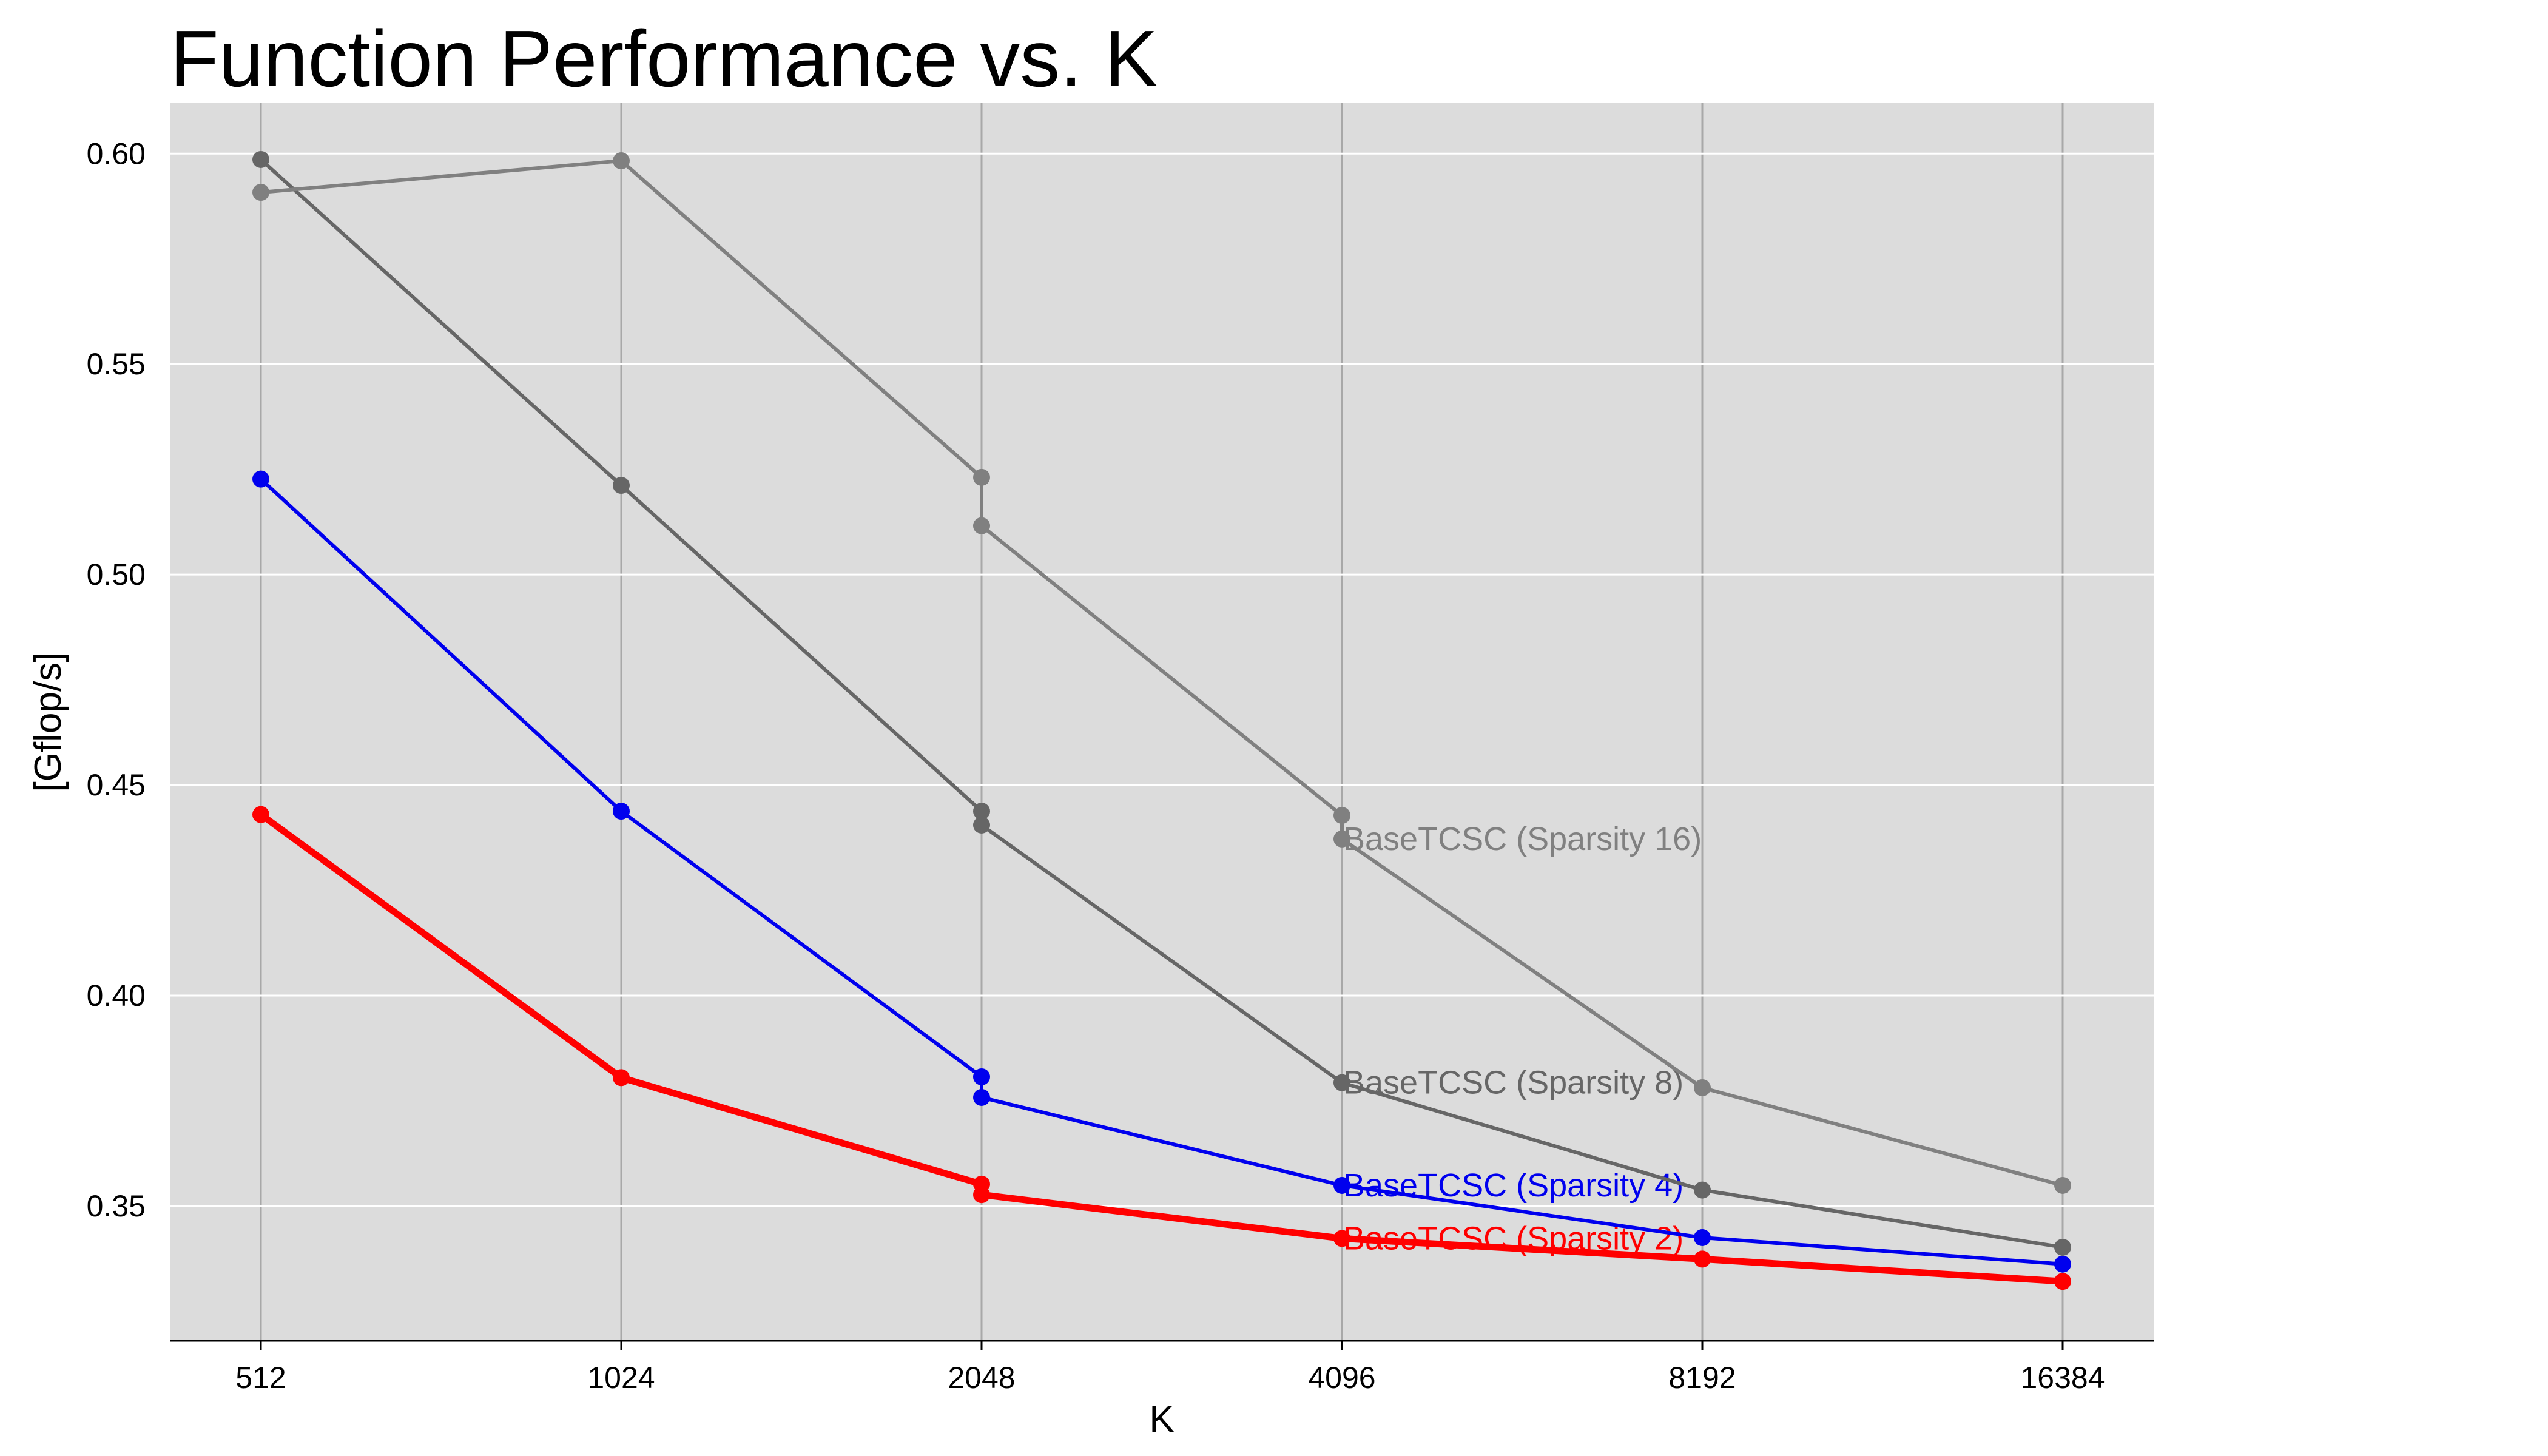 The width and height of the screenshot is (2548, 1456). What do you see at coordinates (116, 153) in the screenshot?
I see `y-tick-label: 0.60` at bounding box center [116, 153].